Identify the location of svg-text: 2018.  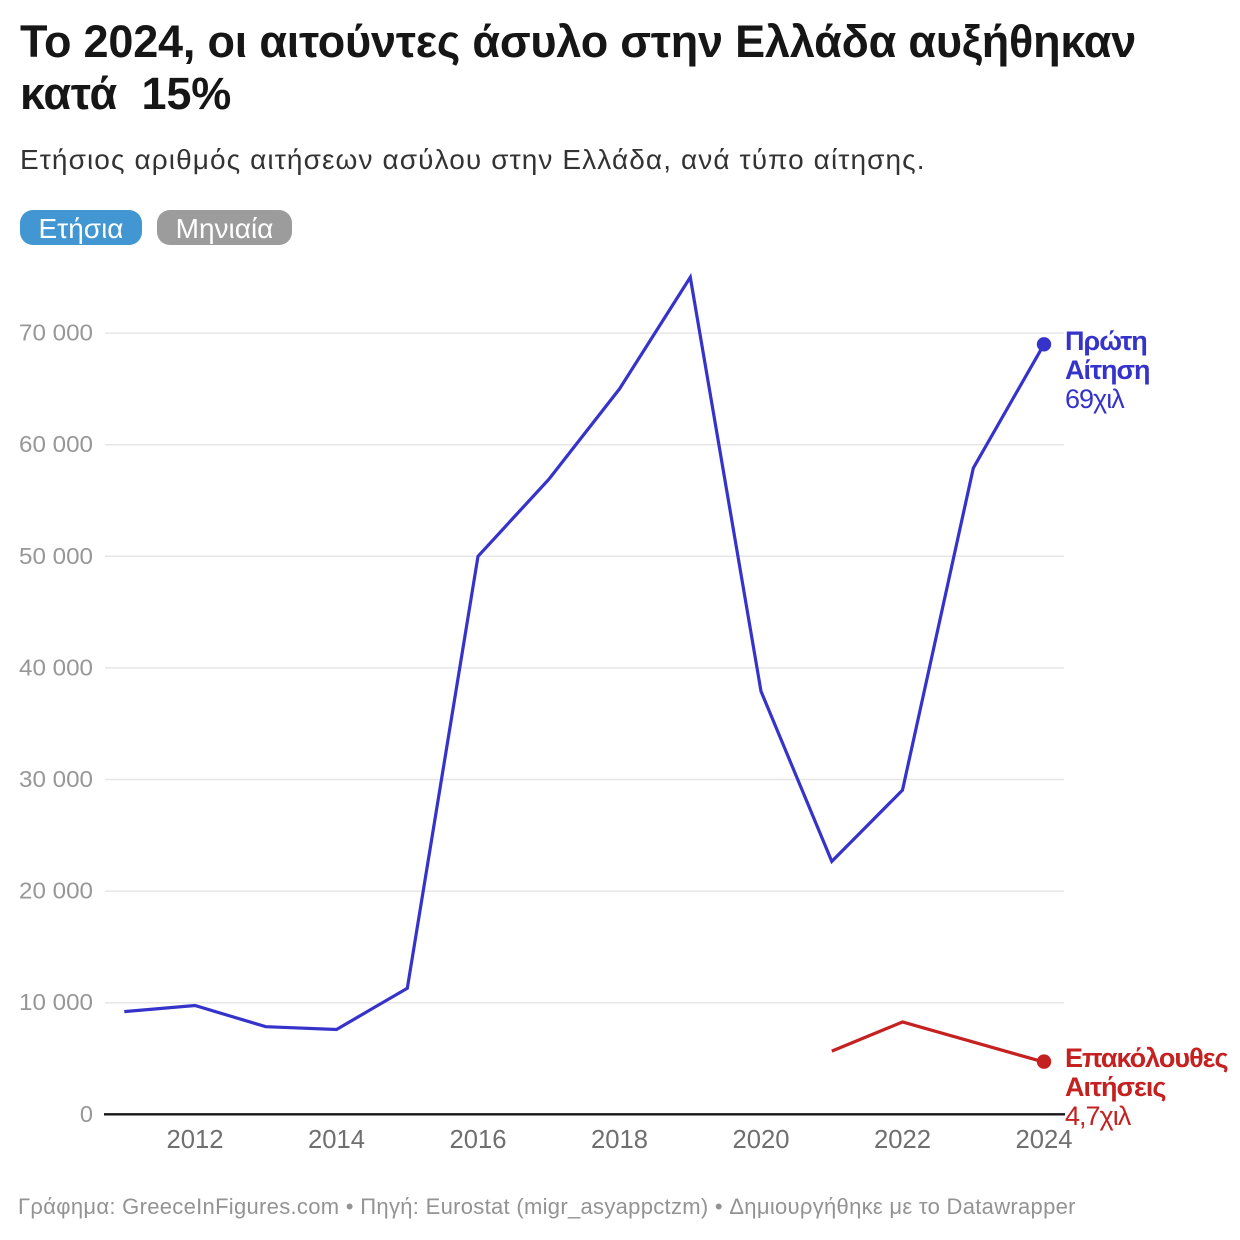
(619, 1139).